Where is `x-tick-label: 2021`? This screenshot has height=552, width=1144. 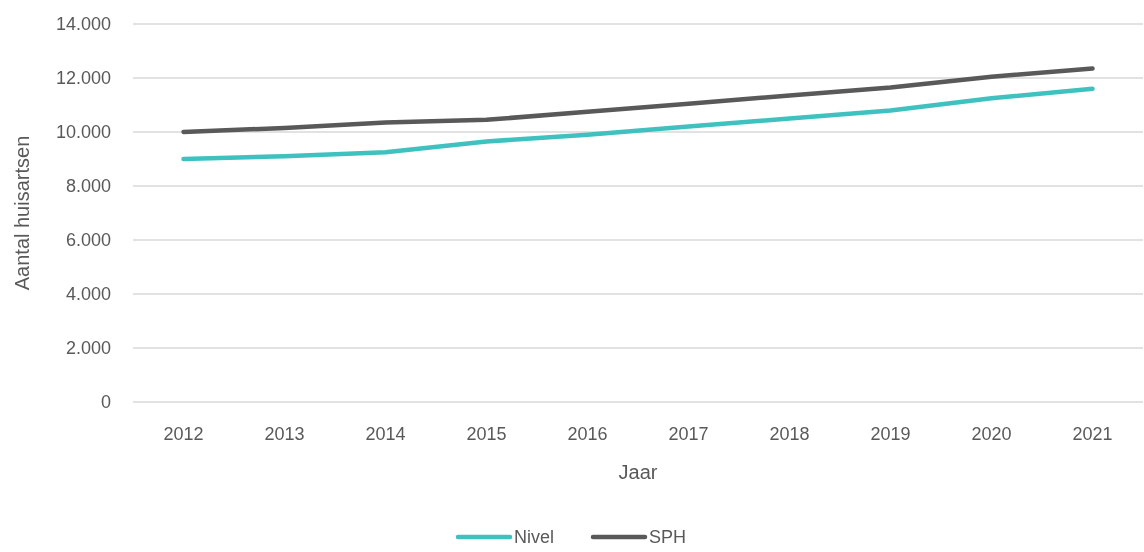
x-tick-label: 2021 is located at coordinates (1092, 434).